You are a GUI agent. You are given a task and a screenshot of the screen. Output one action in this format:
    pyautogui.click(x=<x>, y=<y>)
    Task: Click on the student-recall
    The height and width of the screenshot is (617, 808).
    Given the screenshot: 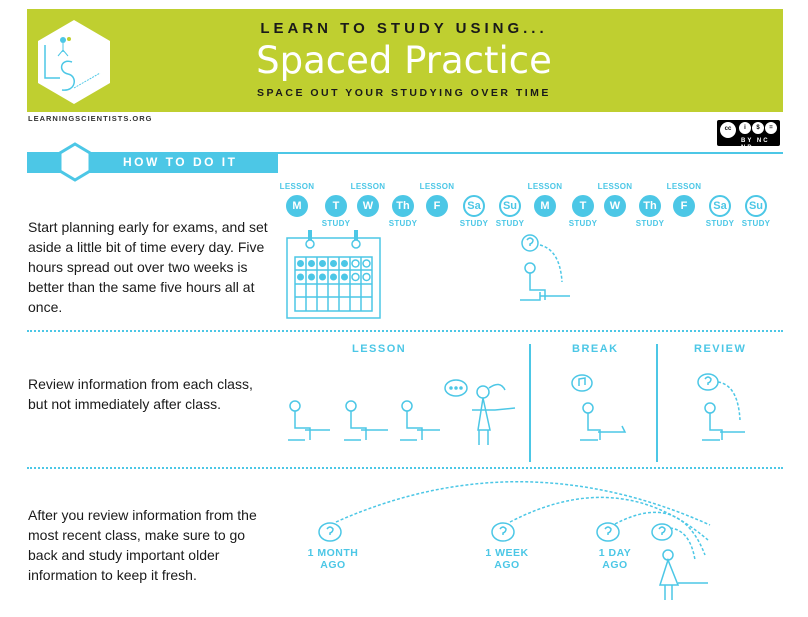 What is the action you would take?
    pyautogui.click(x=679, y=561)
    